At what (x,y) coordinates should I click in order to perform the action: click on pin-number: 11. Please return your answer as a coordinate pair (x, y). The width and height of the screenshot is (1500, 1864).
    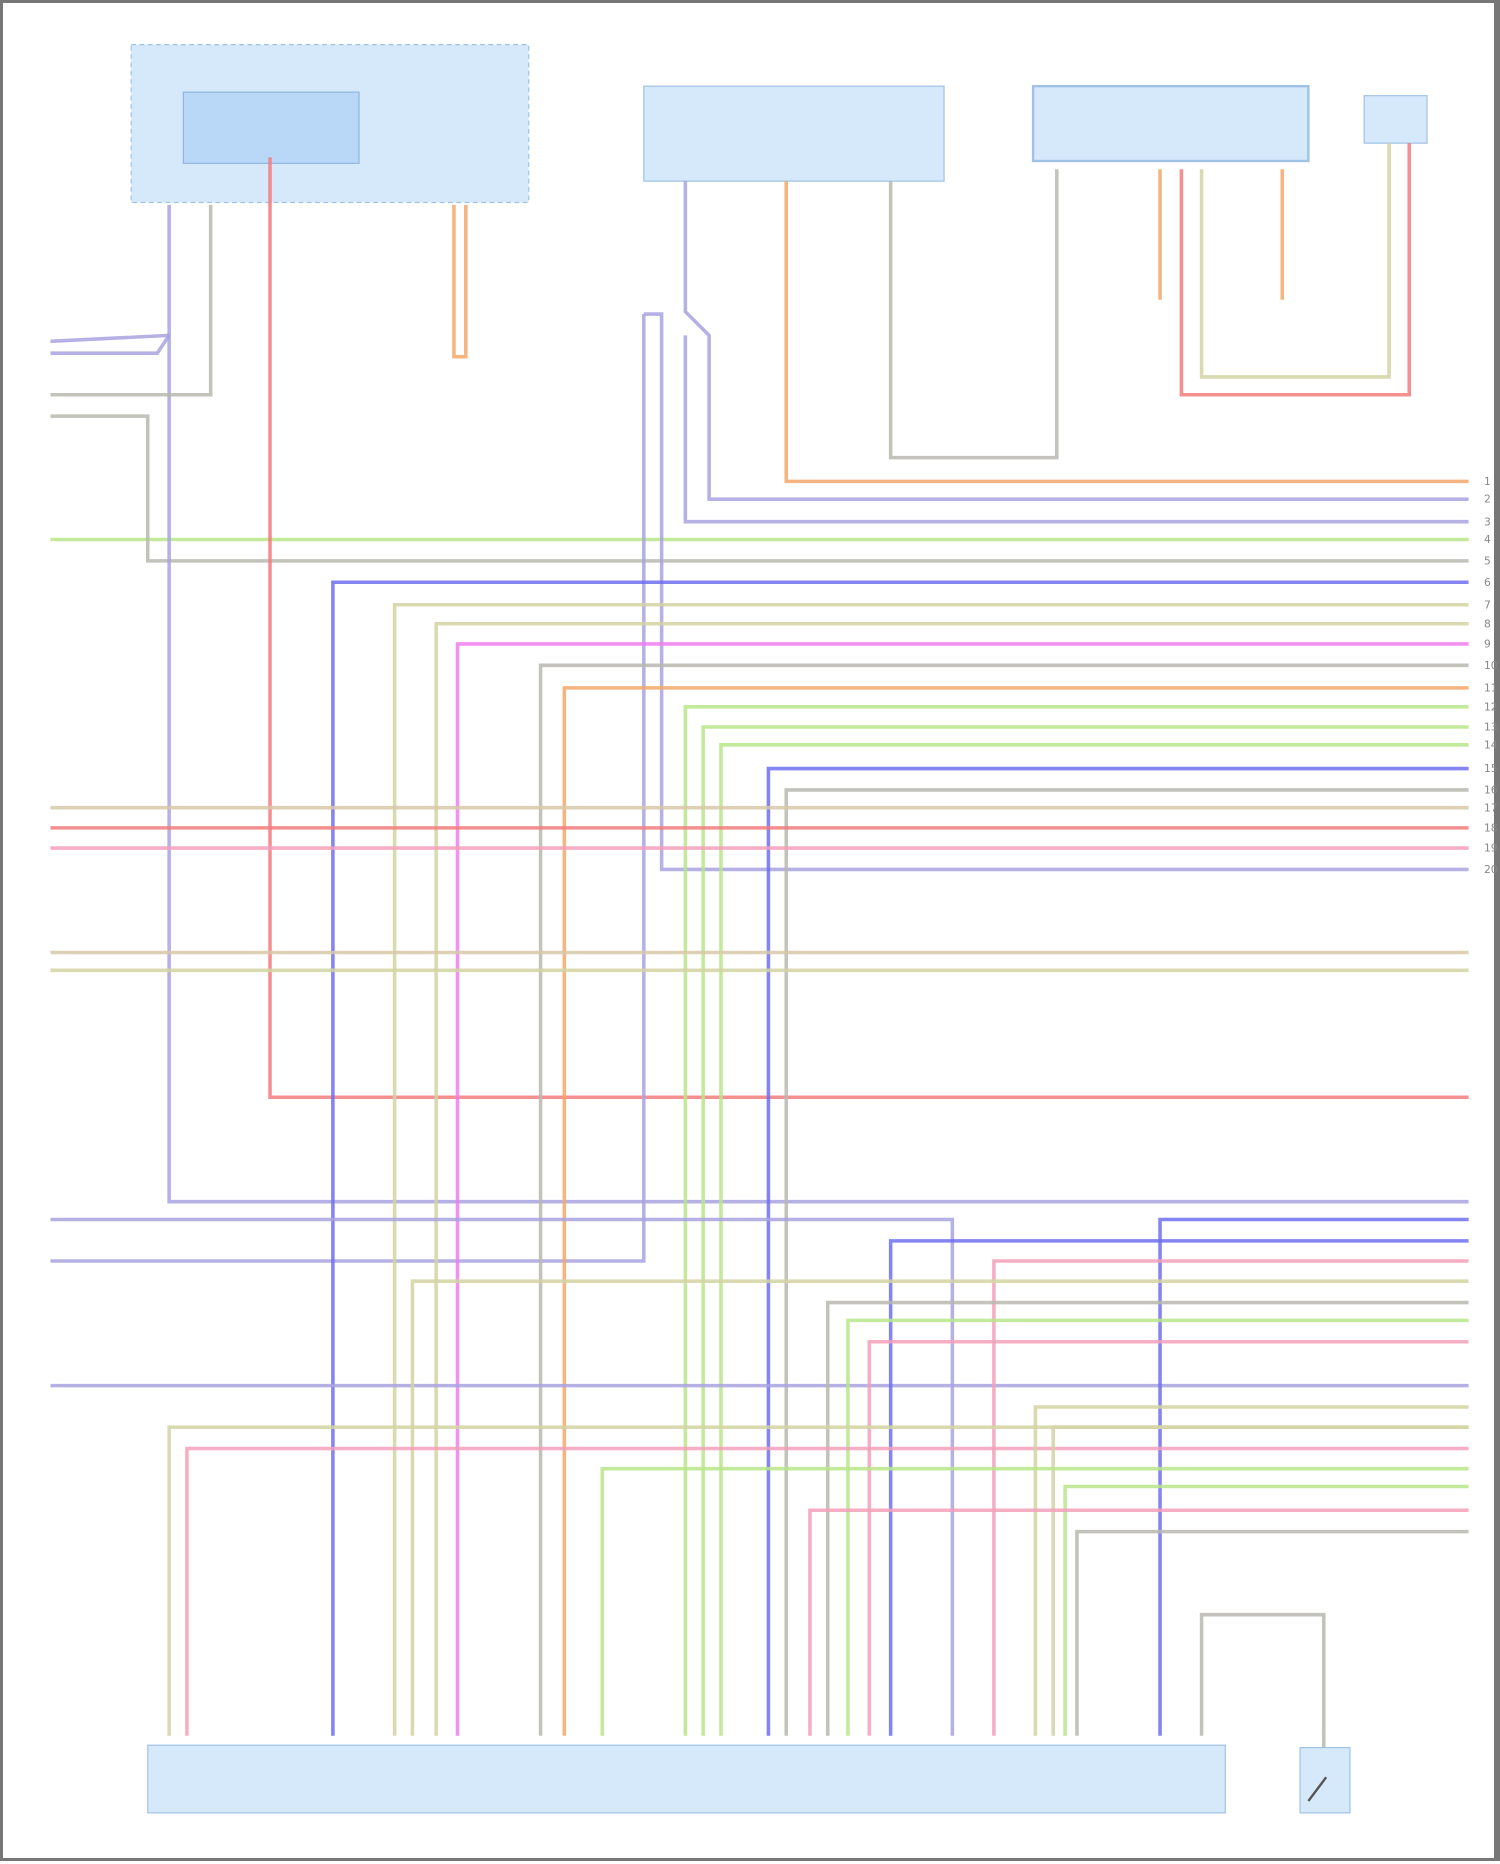
    Looking at the image, I should click on (1491, 687).